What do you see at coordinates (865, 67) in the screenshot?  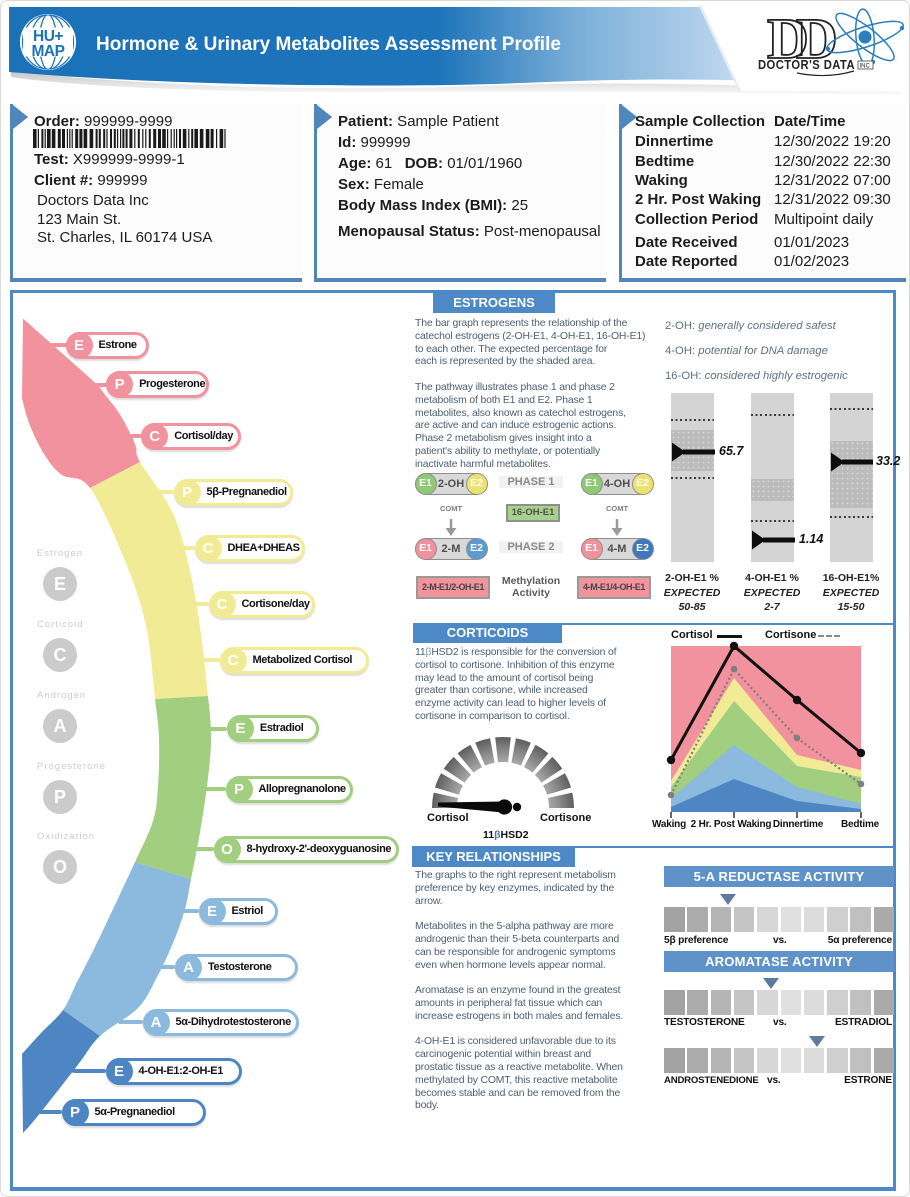 I see `svg-text: INC` at bounding box center [865, 67].